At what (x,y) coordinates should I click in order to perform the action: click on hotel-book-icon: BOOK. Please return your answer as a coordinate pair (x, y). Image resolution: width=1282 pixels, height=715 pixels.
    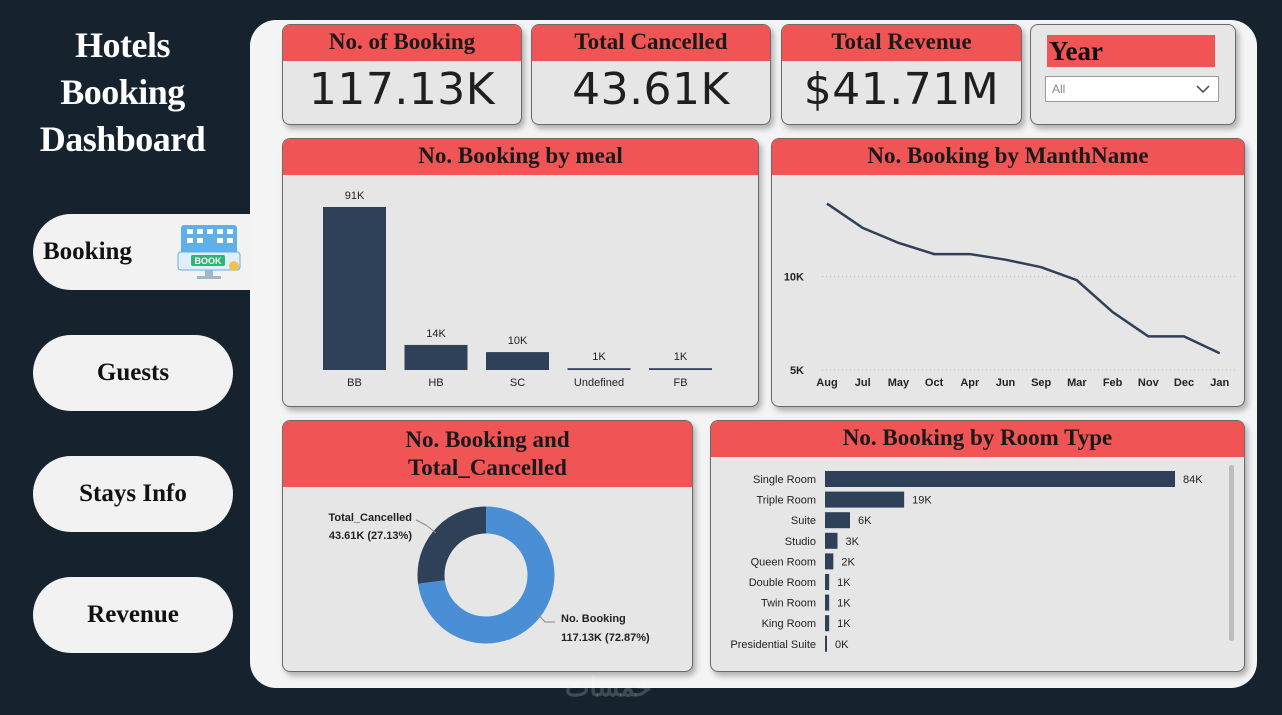
    Looking at the image, I should click on (209, 252).